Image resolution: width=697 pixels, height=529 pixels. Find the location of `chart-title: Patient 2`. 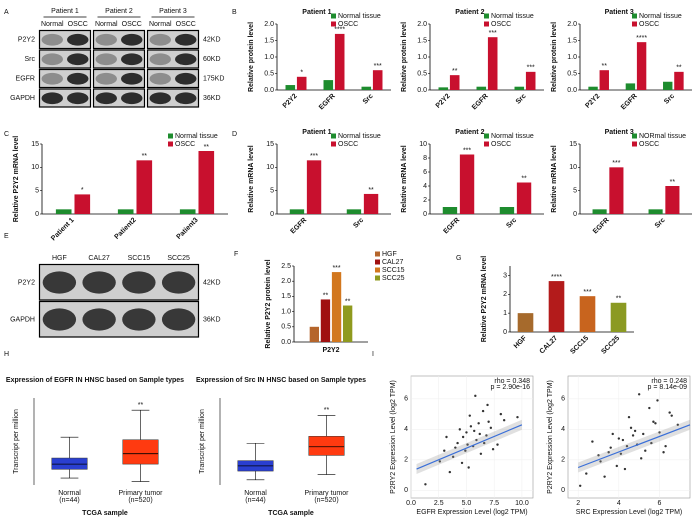

chart-title: Patient 2 is located at coordinates (469, 12).